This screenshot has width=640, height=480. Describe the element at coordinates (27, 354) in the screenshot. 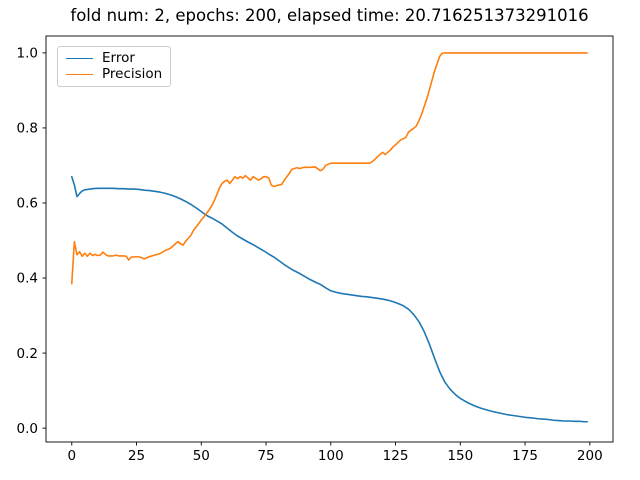

I see `y-tick-label: 0.2` at that location.